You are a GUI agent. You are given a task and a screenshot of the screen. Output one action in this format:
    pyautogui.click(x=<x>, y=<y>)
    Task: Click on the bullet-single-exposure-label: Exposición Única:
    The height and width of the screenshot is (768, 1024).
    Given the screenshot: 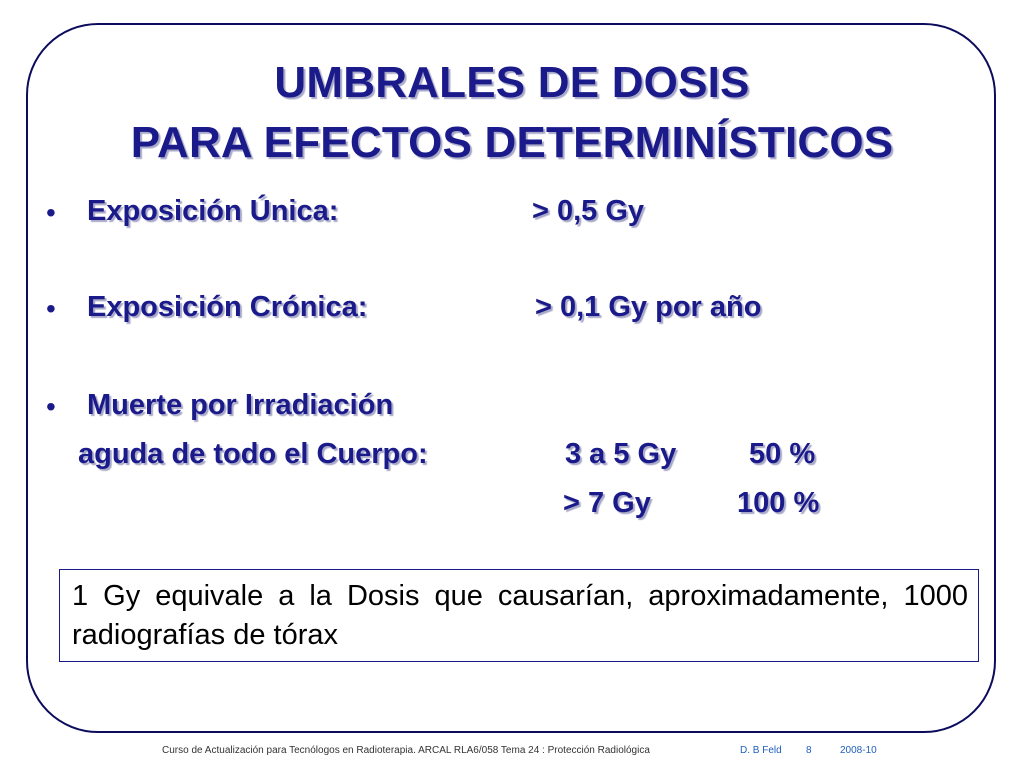 What is the action you would take?
    pyautogui.click(x=213, y=211)
    